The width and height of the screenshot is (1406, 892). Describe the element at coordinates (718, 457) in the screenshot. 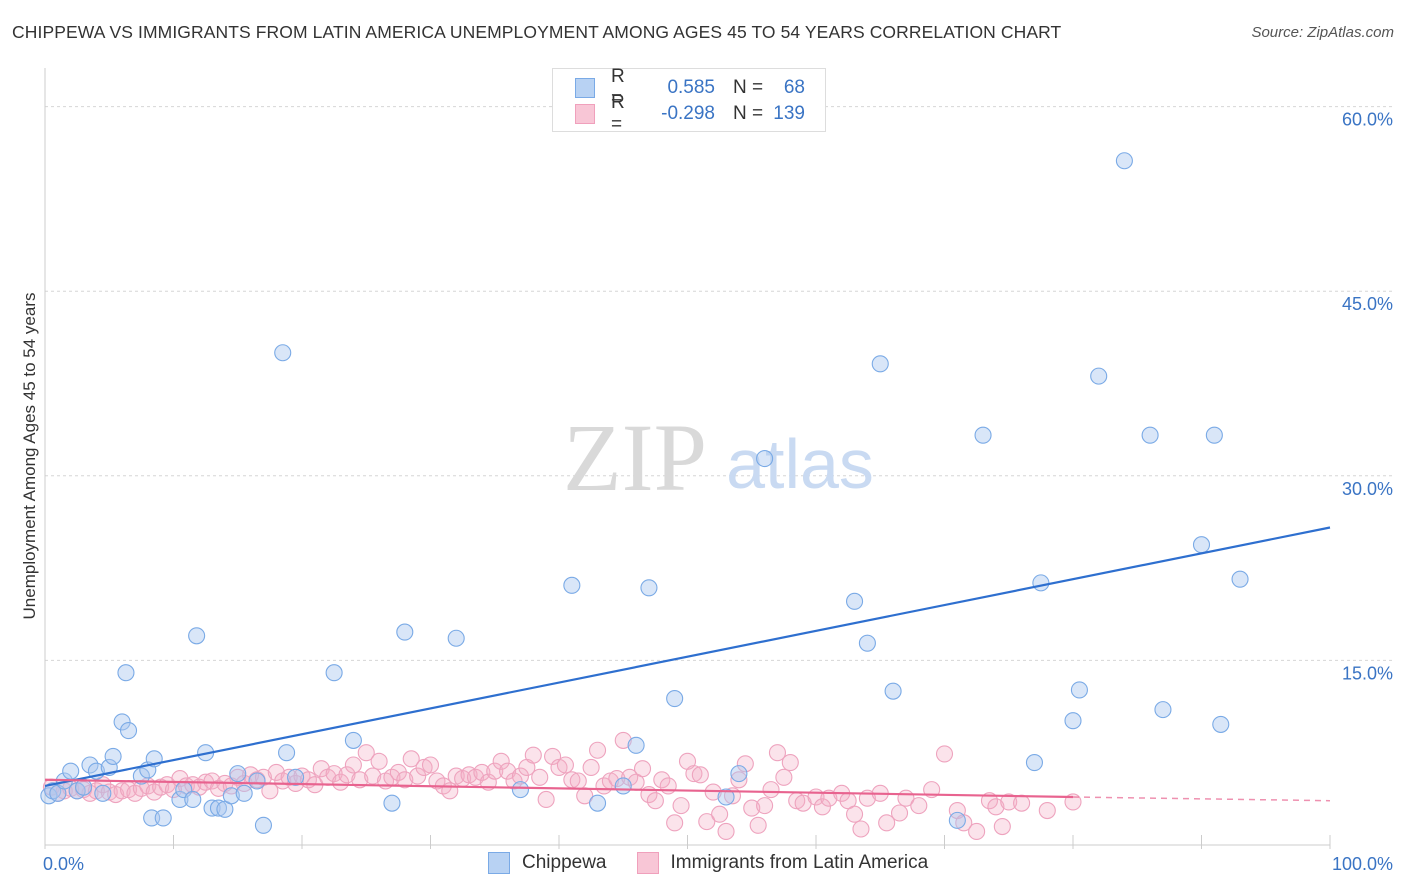

I see `watermark: ZIP atlas` at that location.